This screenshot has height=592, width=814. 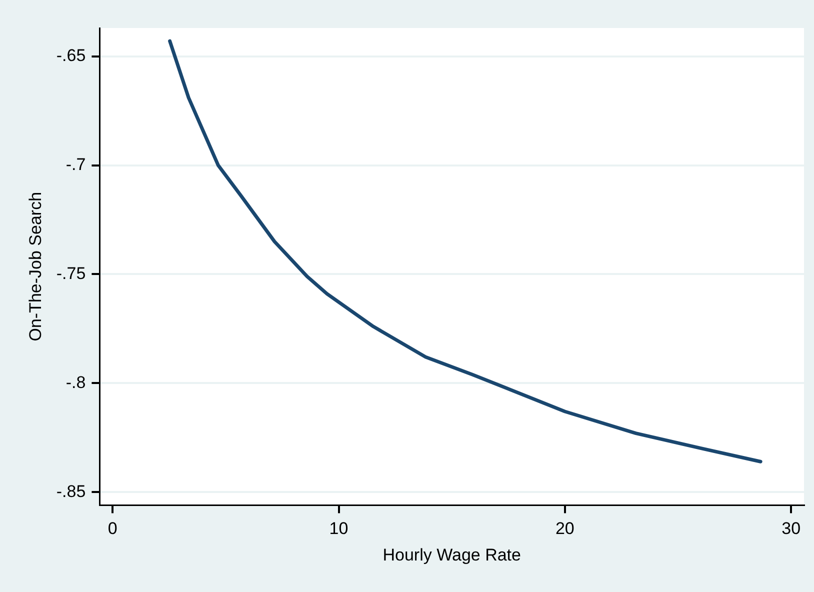 I want to click on y-axis-title: On-The-Job Search, so click(x=35, y=267).